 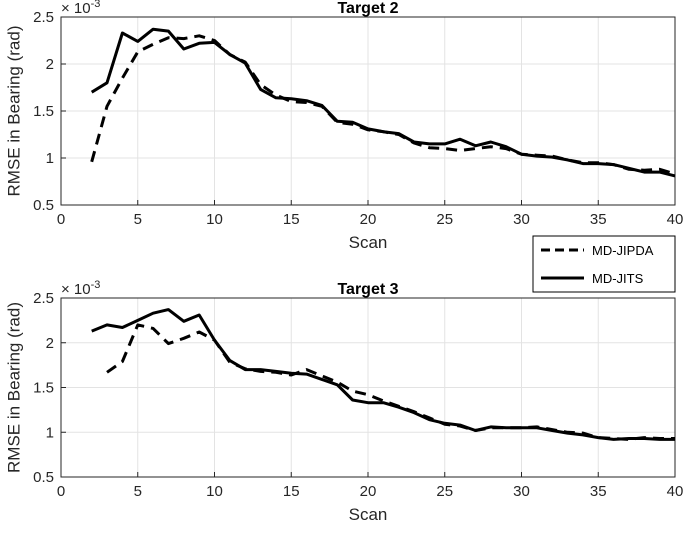 I want to click on legend-label-md-jipda: MD-JIPDA, so click(x=623, y=250).